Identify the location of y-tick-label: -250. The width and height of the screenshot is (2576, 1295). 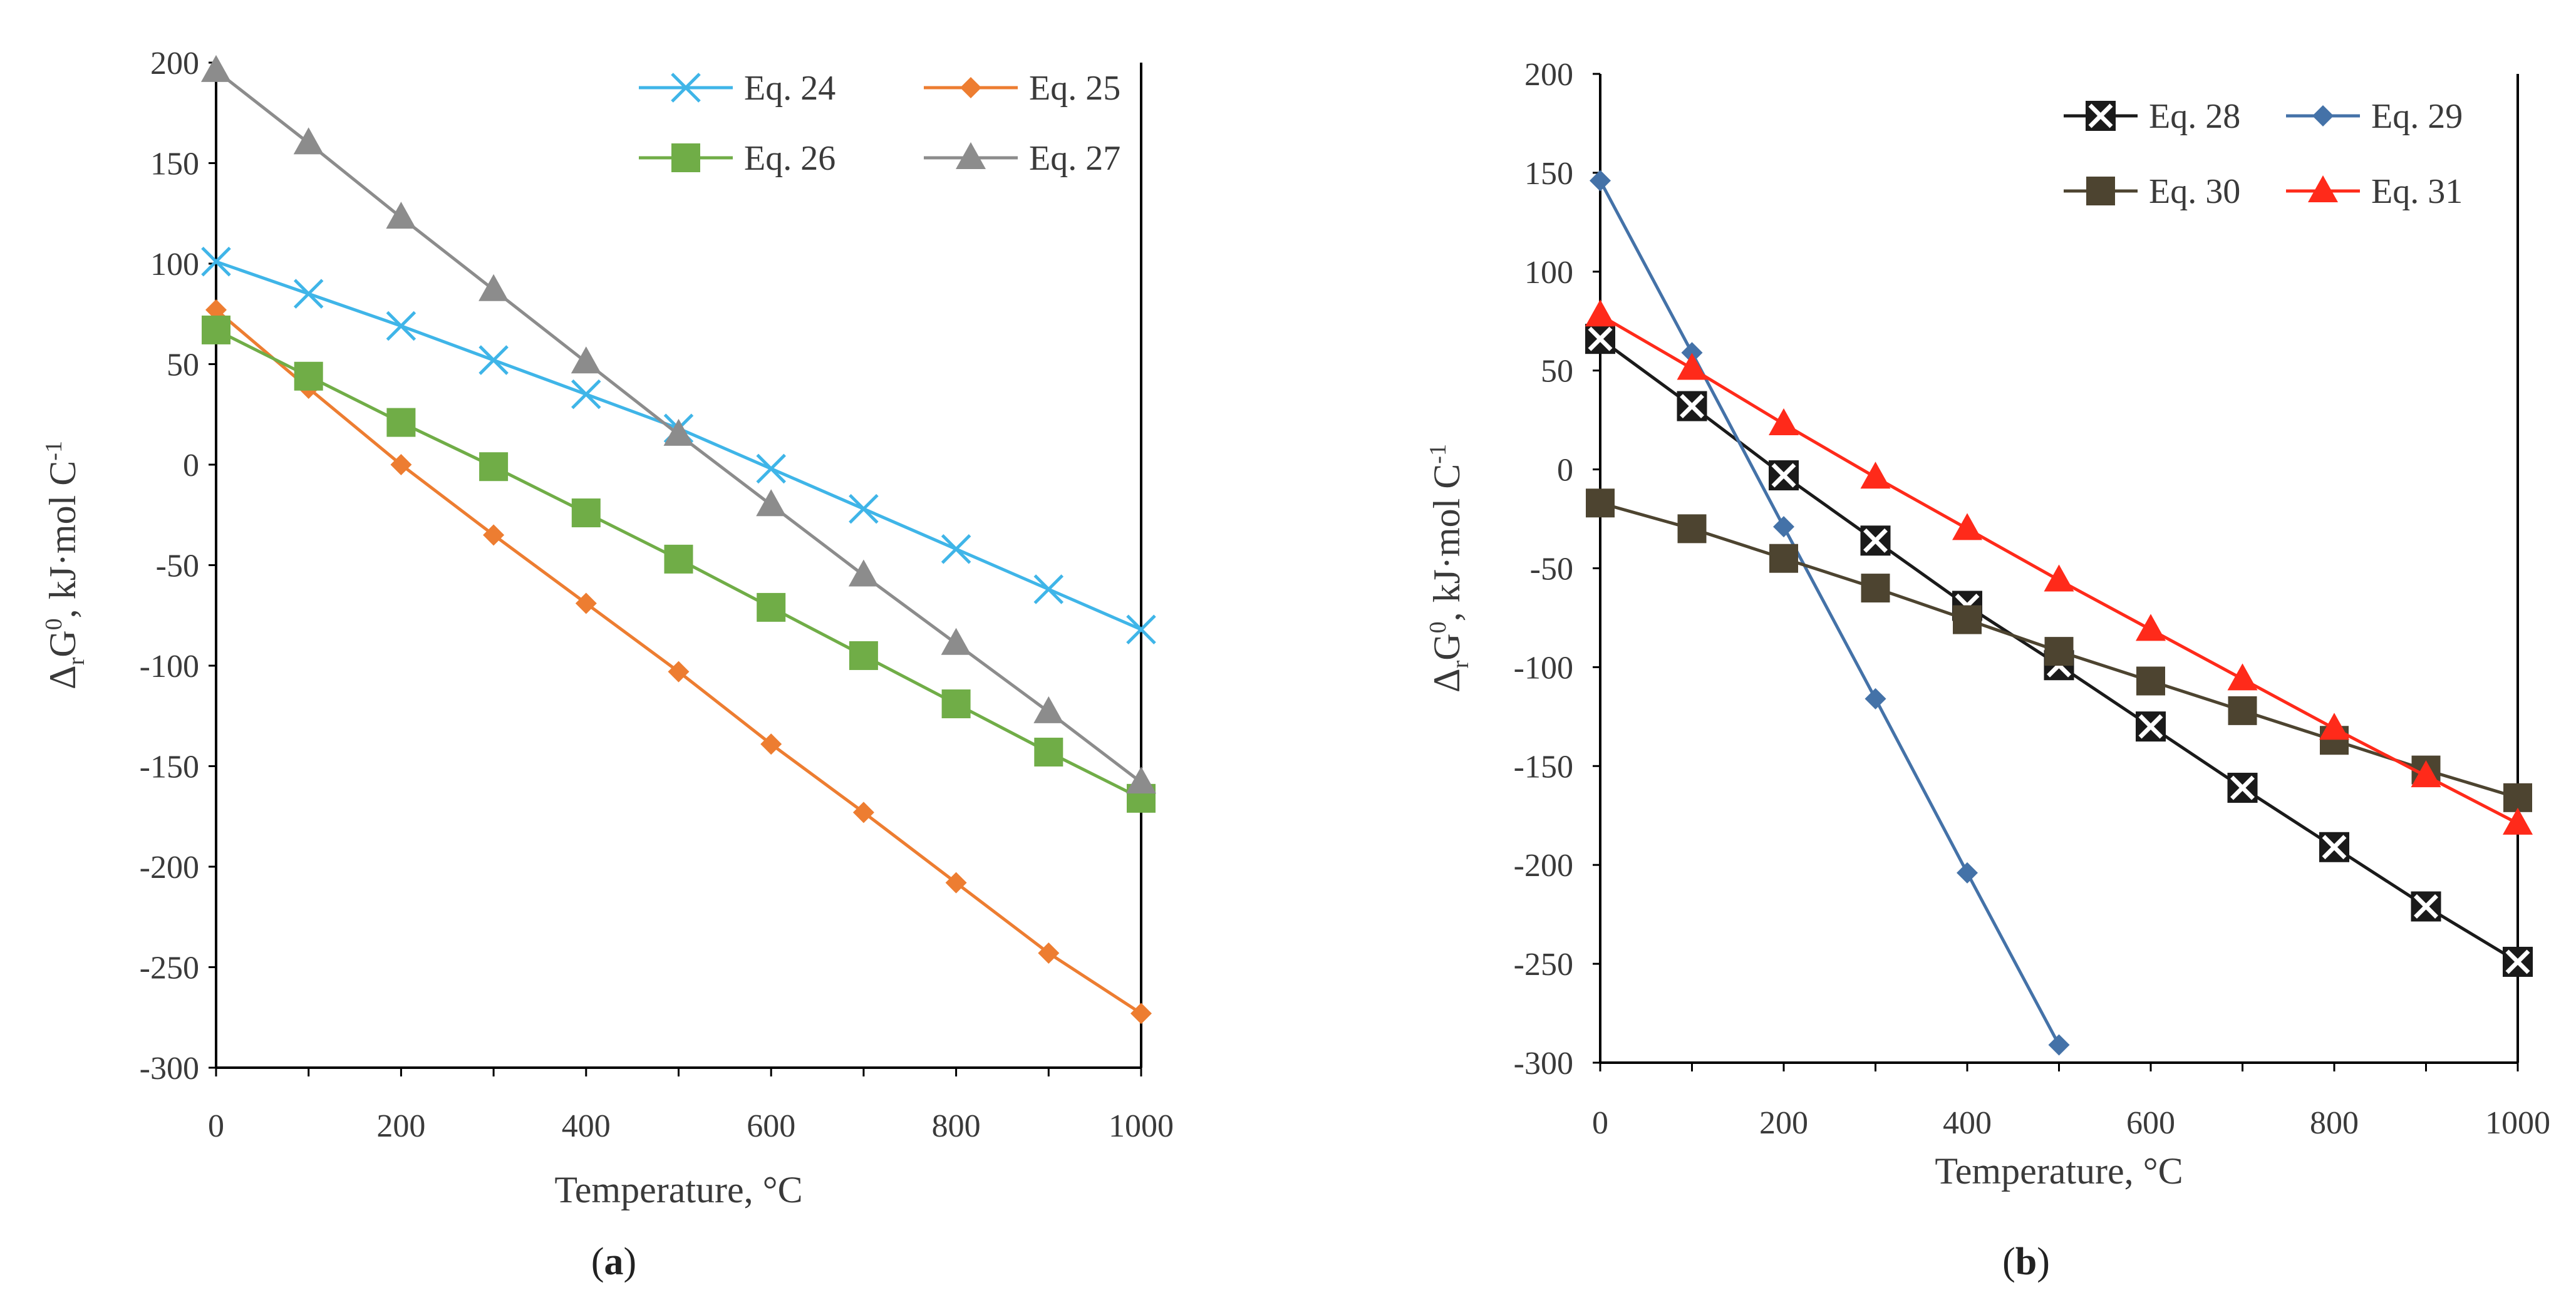
(169, 968).